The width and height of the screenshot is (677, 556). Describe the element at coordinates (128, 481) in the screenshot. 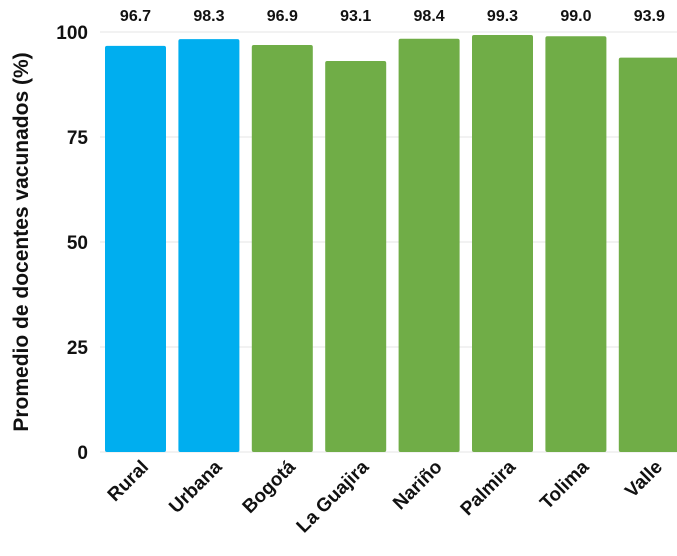

I see `category-label-rural: Rural` at that location.